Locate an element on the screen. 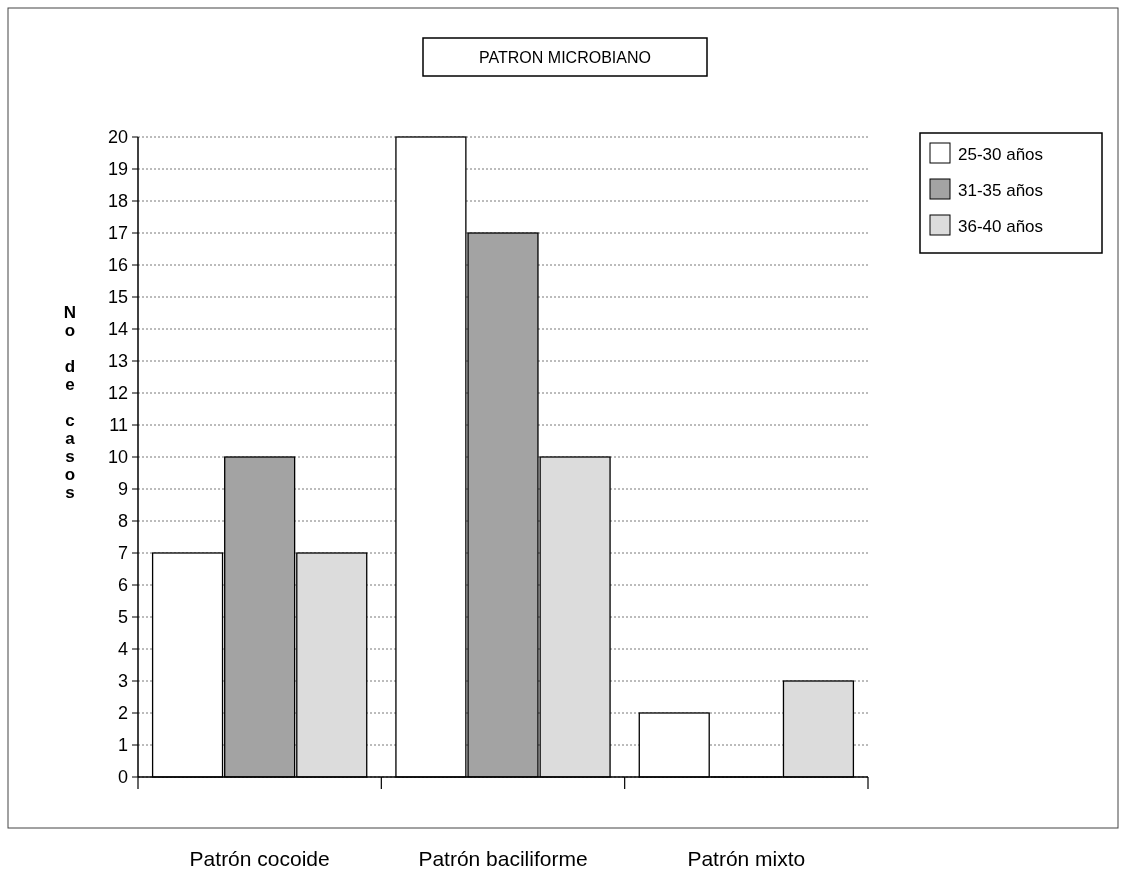 This screenshot has height=873, width=1124. y-tick-label: 19 is located at coordinates (117, 169).